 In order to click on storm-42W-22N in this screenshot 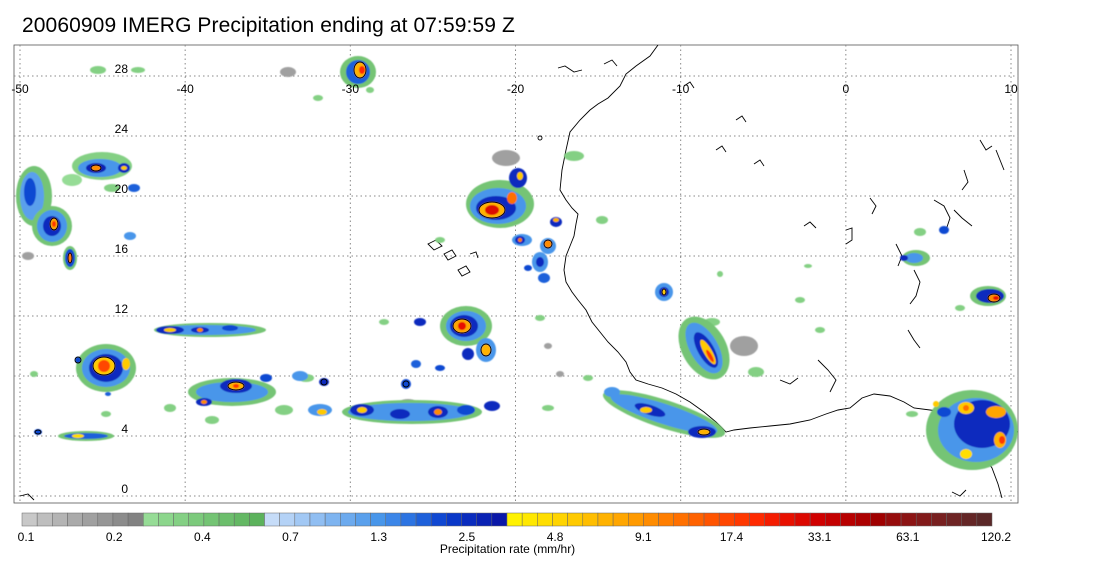, I will do `click(106, 196)`.